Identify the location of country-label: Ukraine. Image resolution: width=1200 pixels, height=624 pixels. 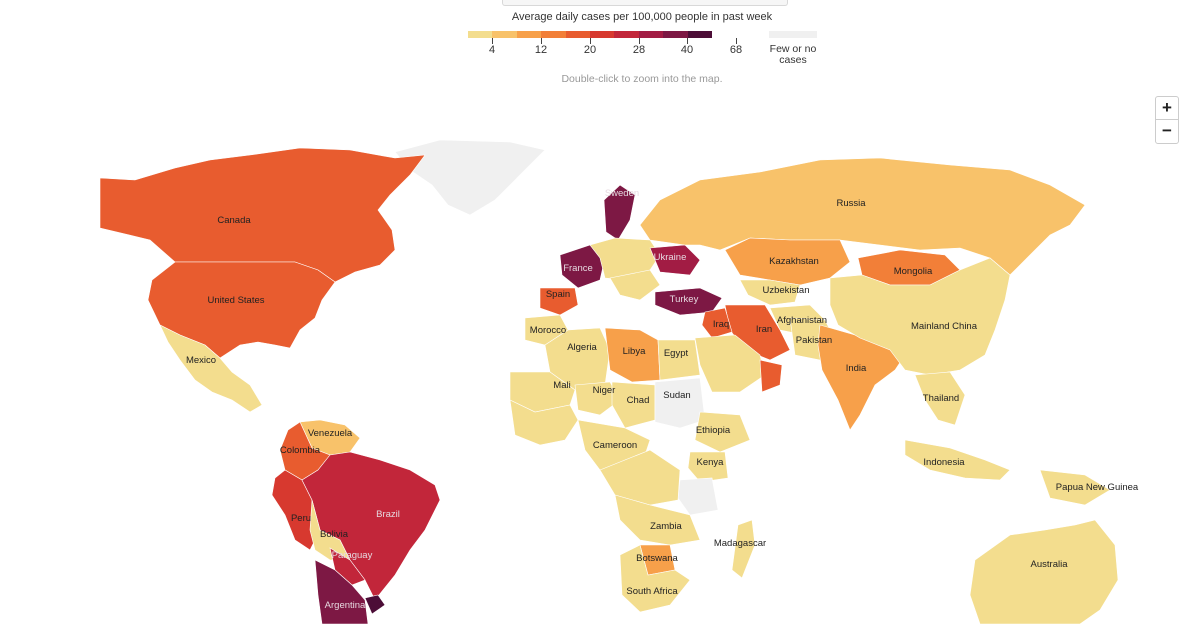
(670, 257).